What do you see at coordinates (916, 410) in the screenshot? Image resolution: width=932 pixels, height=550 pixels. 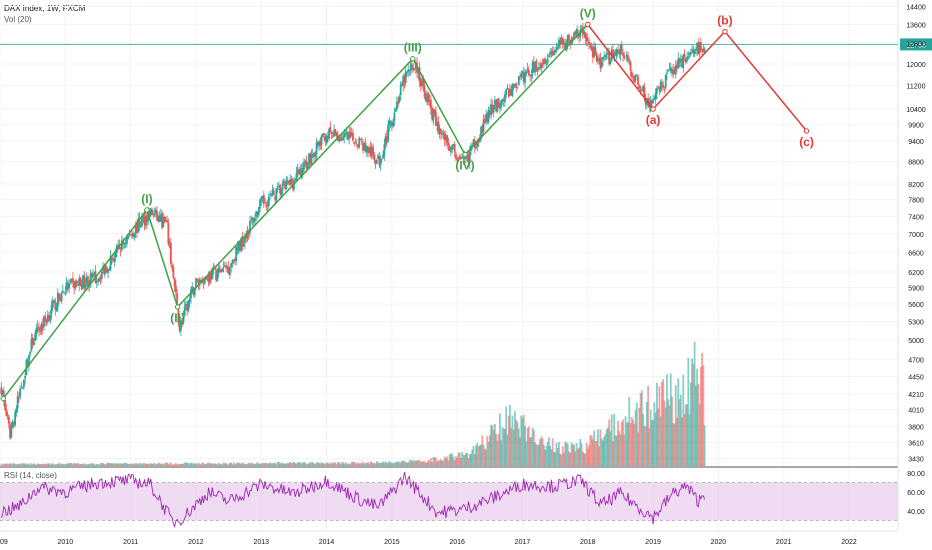 I see `price-tick-label: 4010` at bounding box center [916, 410].